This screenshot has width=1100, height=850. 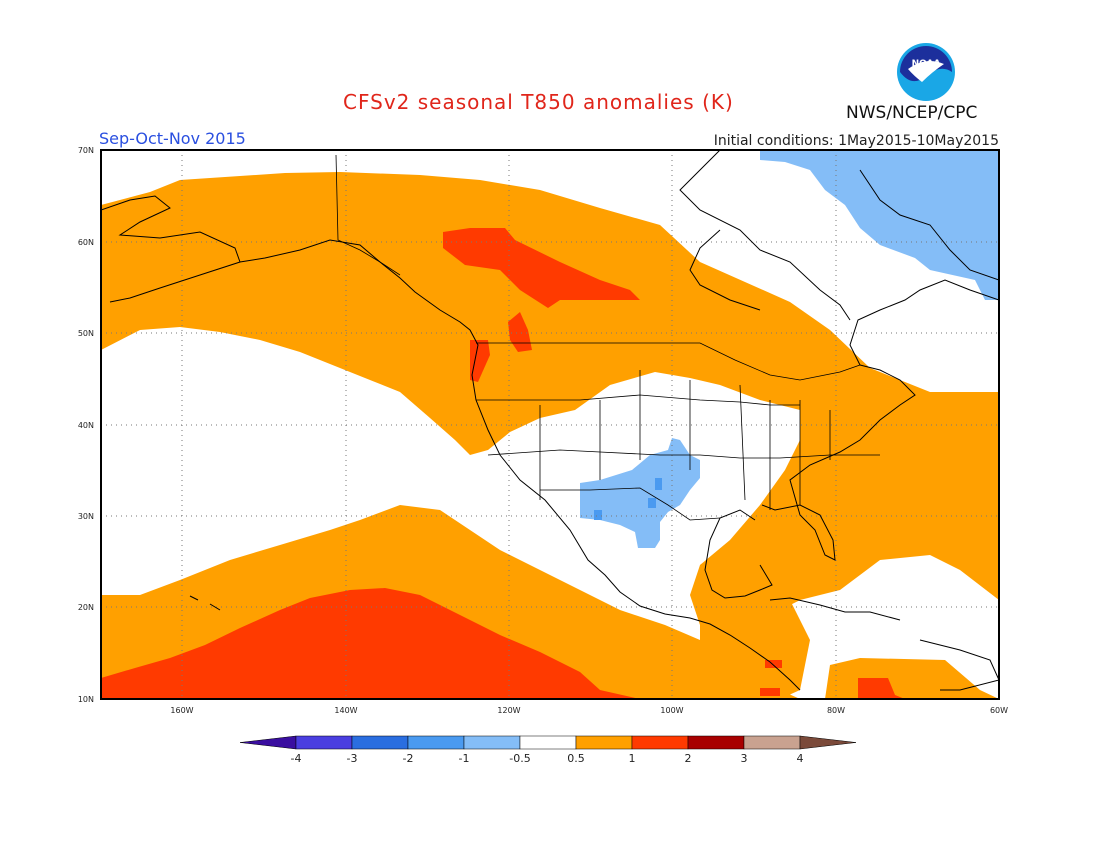 I want to click on noaa-logo-text: NOAA, so click(x=926, y=64).